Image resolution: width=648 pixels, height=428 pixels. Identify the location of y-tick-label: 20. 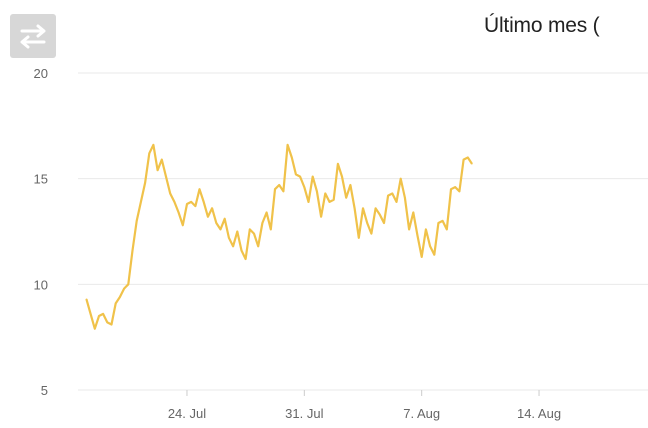
(41, 73).